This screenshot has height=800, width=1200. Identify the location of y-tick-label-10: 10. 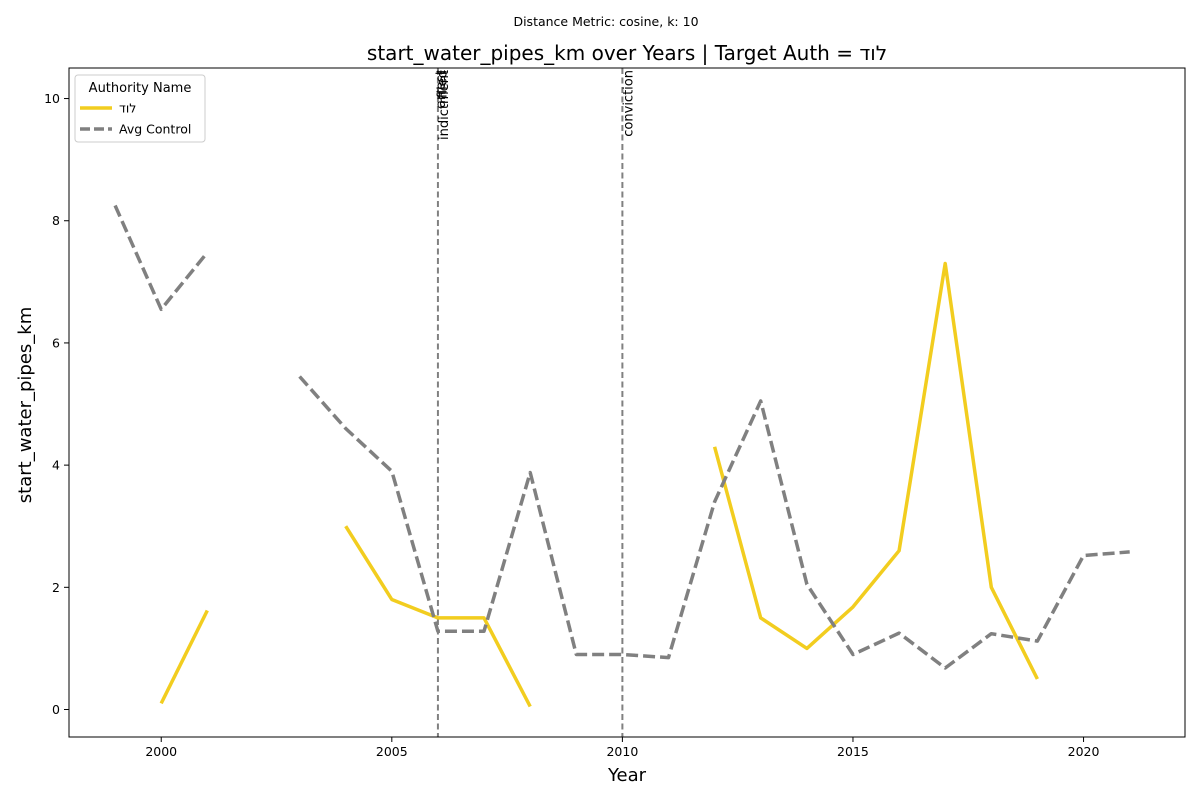
(52, 98).